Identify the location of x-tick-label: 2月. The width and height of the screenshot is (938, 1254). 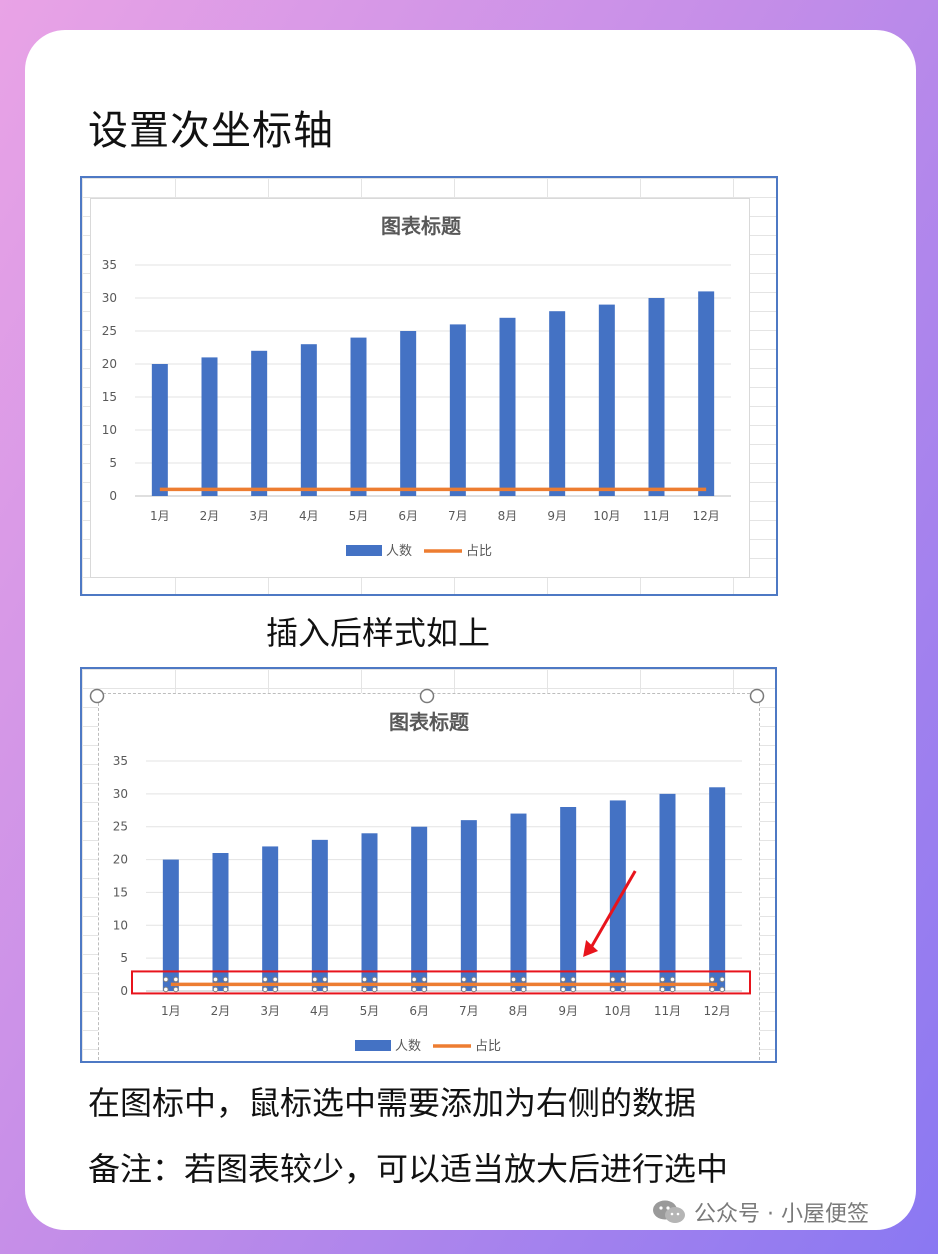
(210, 516).